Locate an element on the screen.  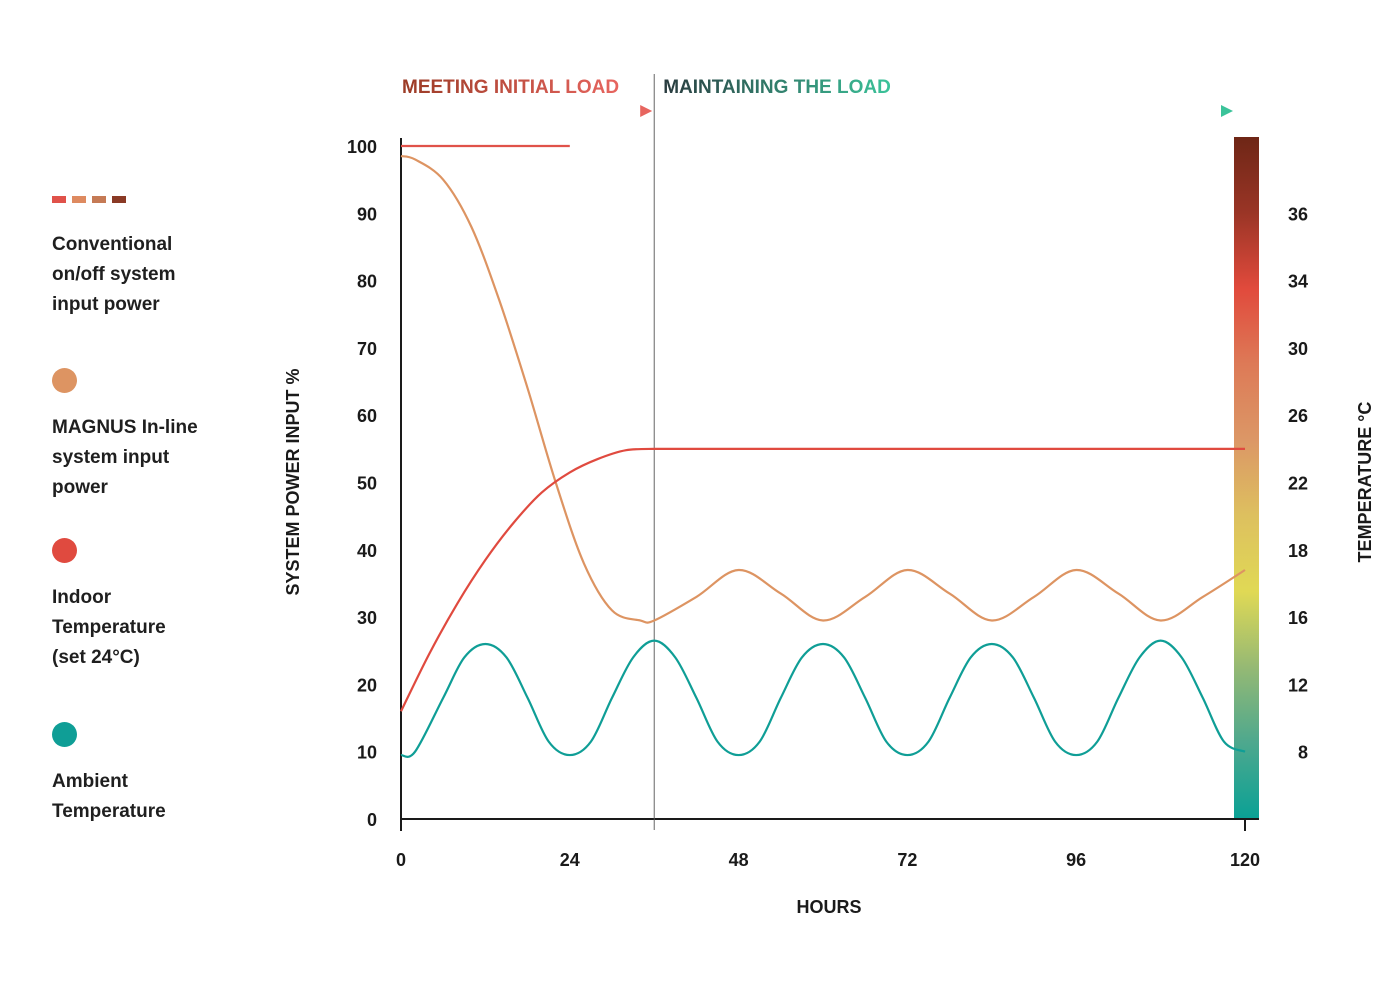
y2-tick-label: 8 is located at coordinates (1303, 753).